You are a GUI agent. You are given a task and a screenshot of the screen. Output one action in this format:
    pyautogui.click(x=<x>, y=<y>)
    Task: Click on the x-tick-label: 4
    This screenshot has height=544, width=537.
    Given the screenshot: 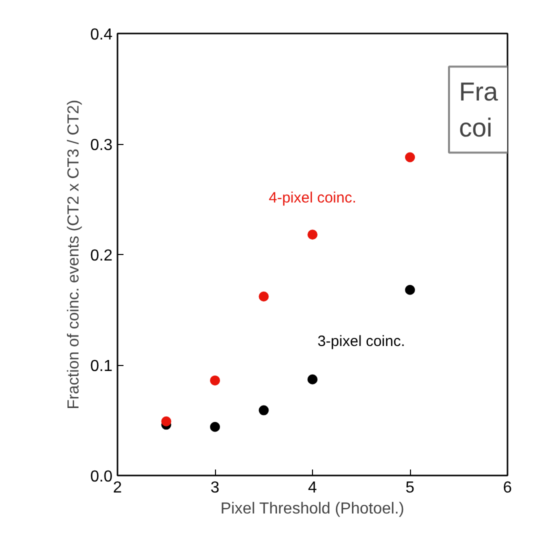 What is the action you would take?
    pyautogui.click(x=313, y=488)
    